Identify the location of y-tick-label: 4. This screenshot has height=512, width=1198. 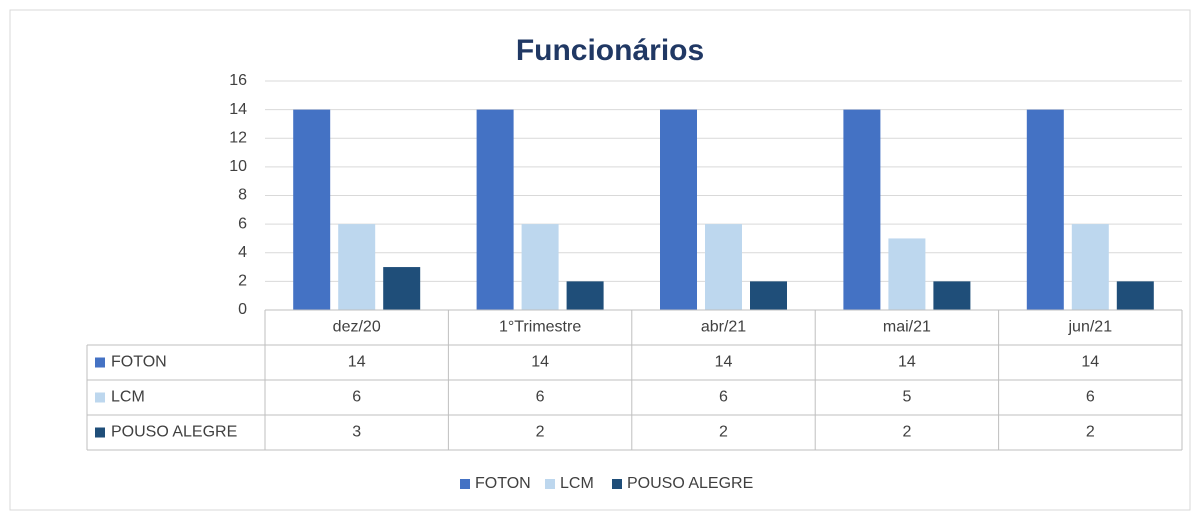
(242, 252).